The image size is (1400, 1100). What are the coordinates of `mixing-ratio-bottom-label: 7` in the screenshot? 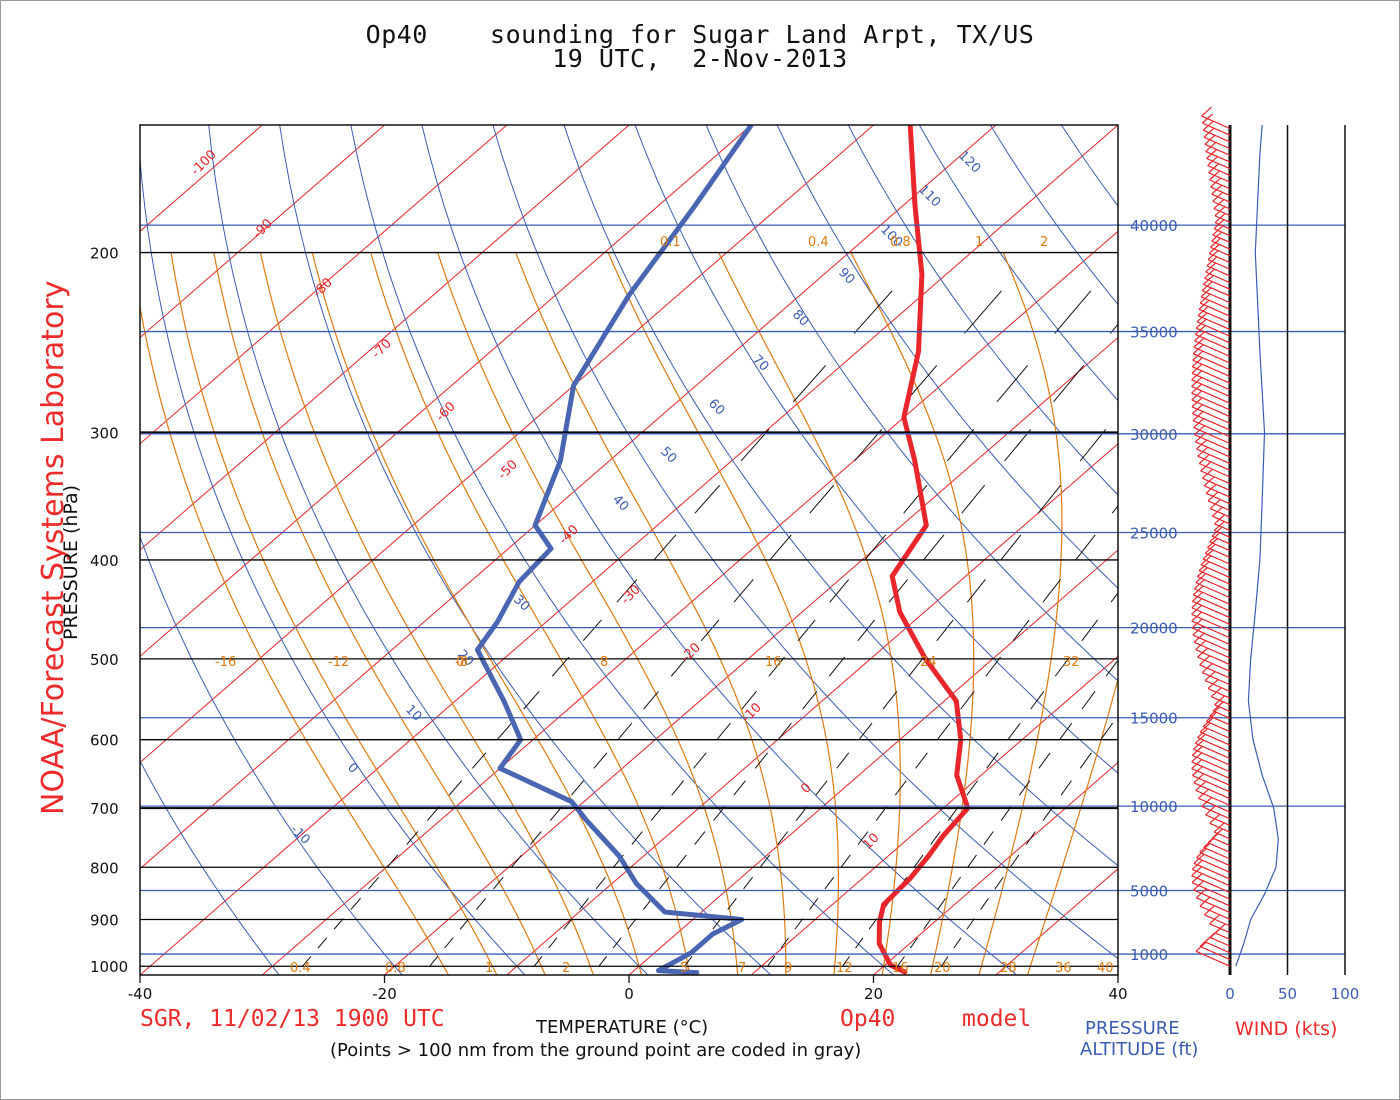 It's located at (742, 968).